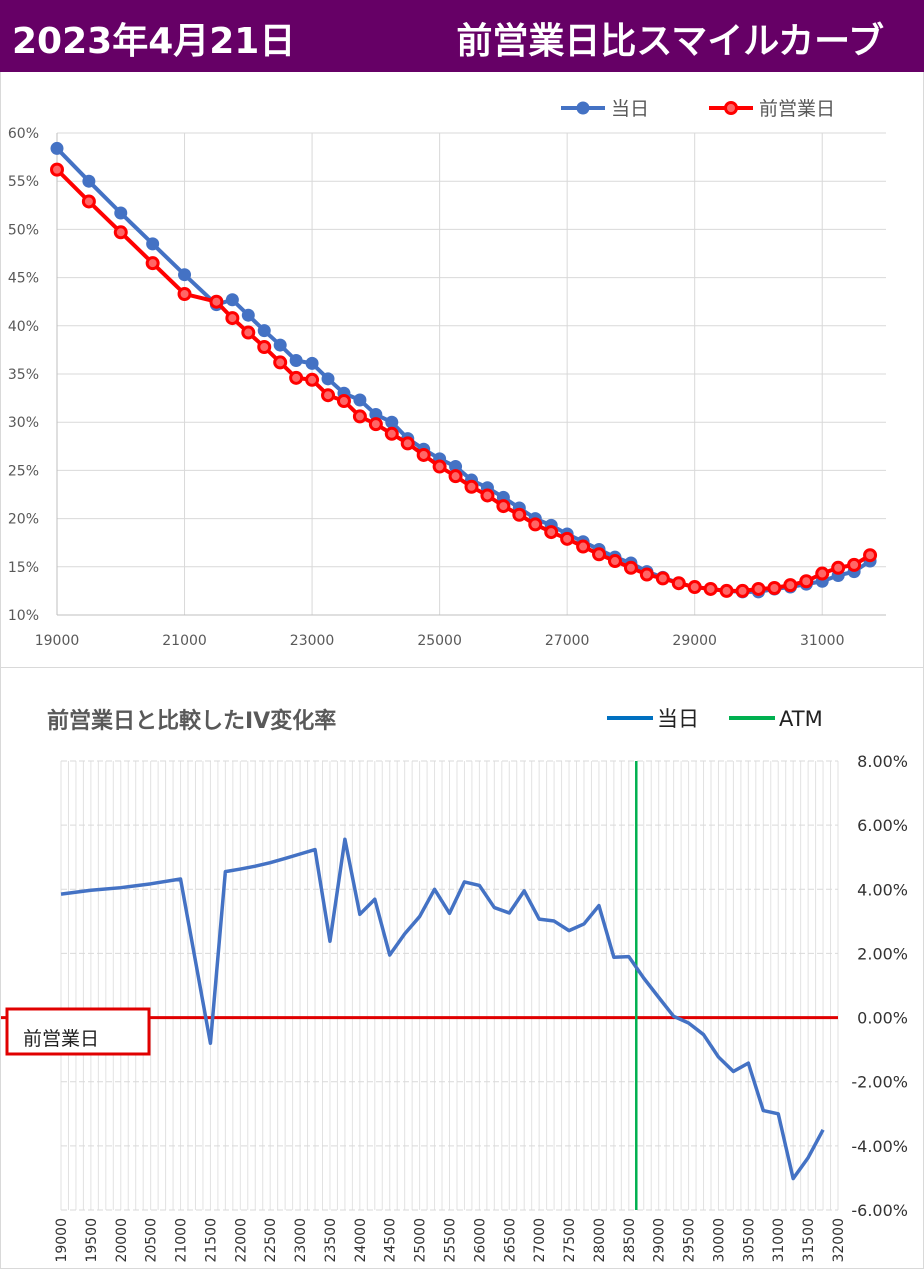  Describe the element at coordinates (882, 825) in the screenshot. I see `y-tick-label: 6.00%` at that location.